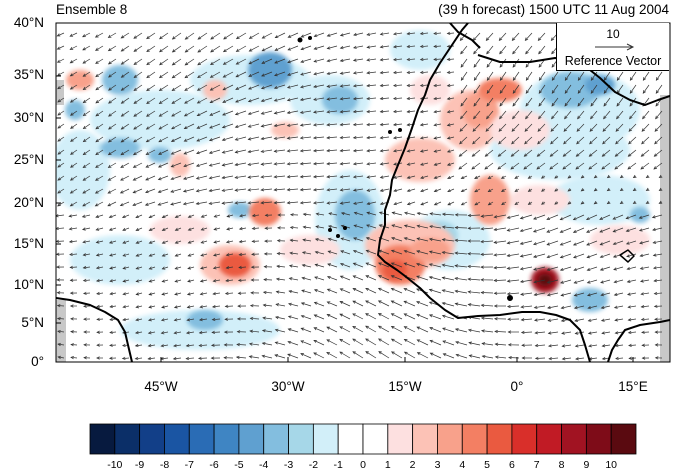 Image resolution: width=673 pixels, height=471 pixels. I want to click on ytick-label-35n: 35°N, so click(28, 74).